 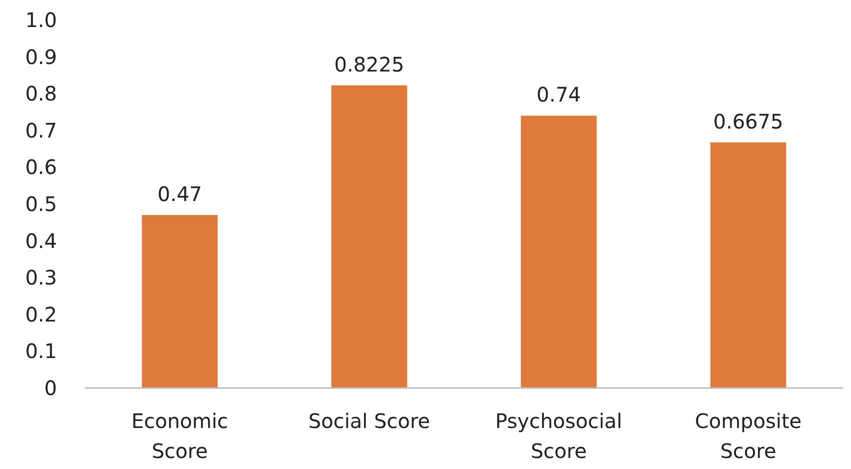 I want to click on y-tick-label: 0, so click(x=50, y=388).